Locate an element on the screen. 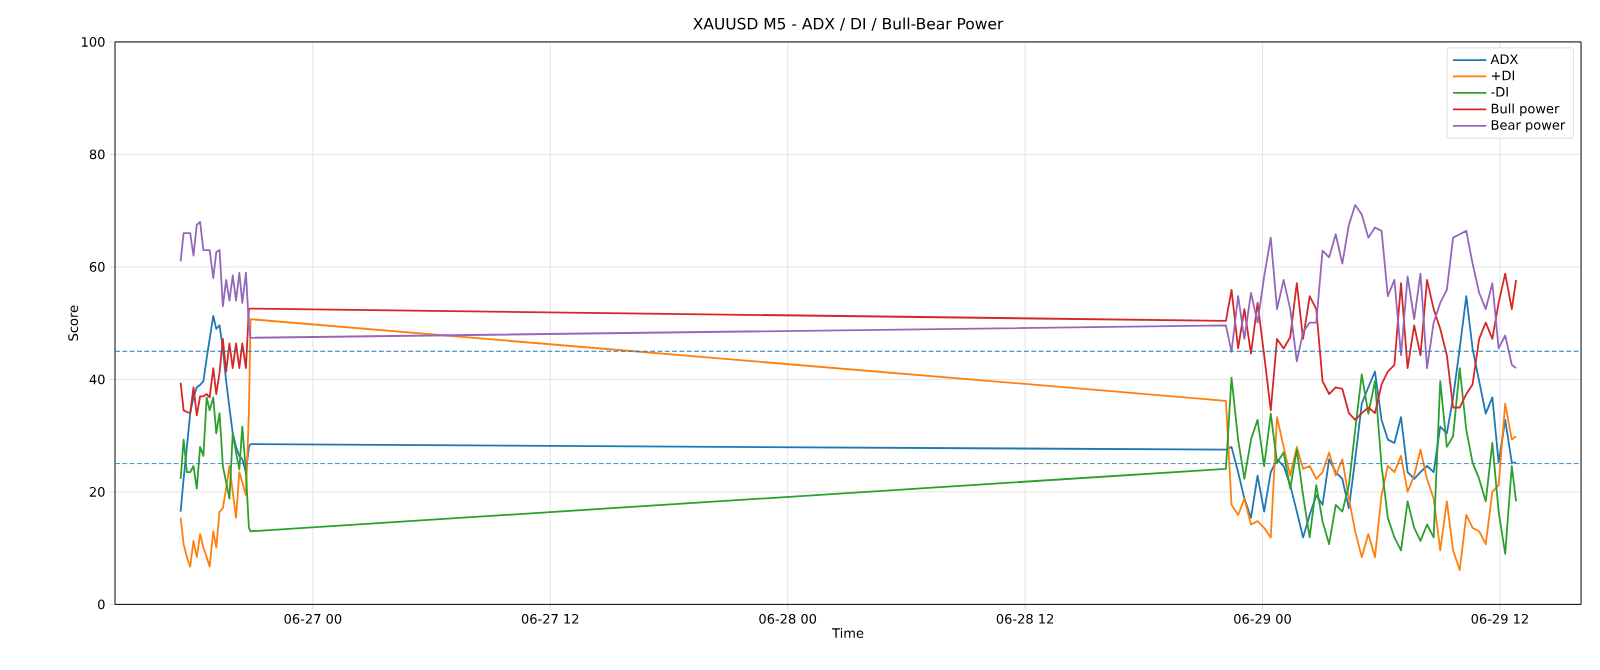 The width and height of the screenshot is (1600, 670). y-tick-label: 80 is located at coordinates (97, 154).